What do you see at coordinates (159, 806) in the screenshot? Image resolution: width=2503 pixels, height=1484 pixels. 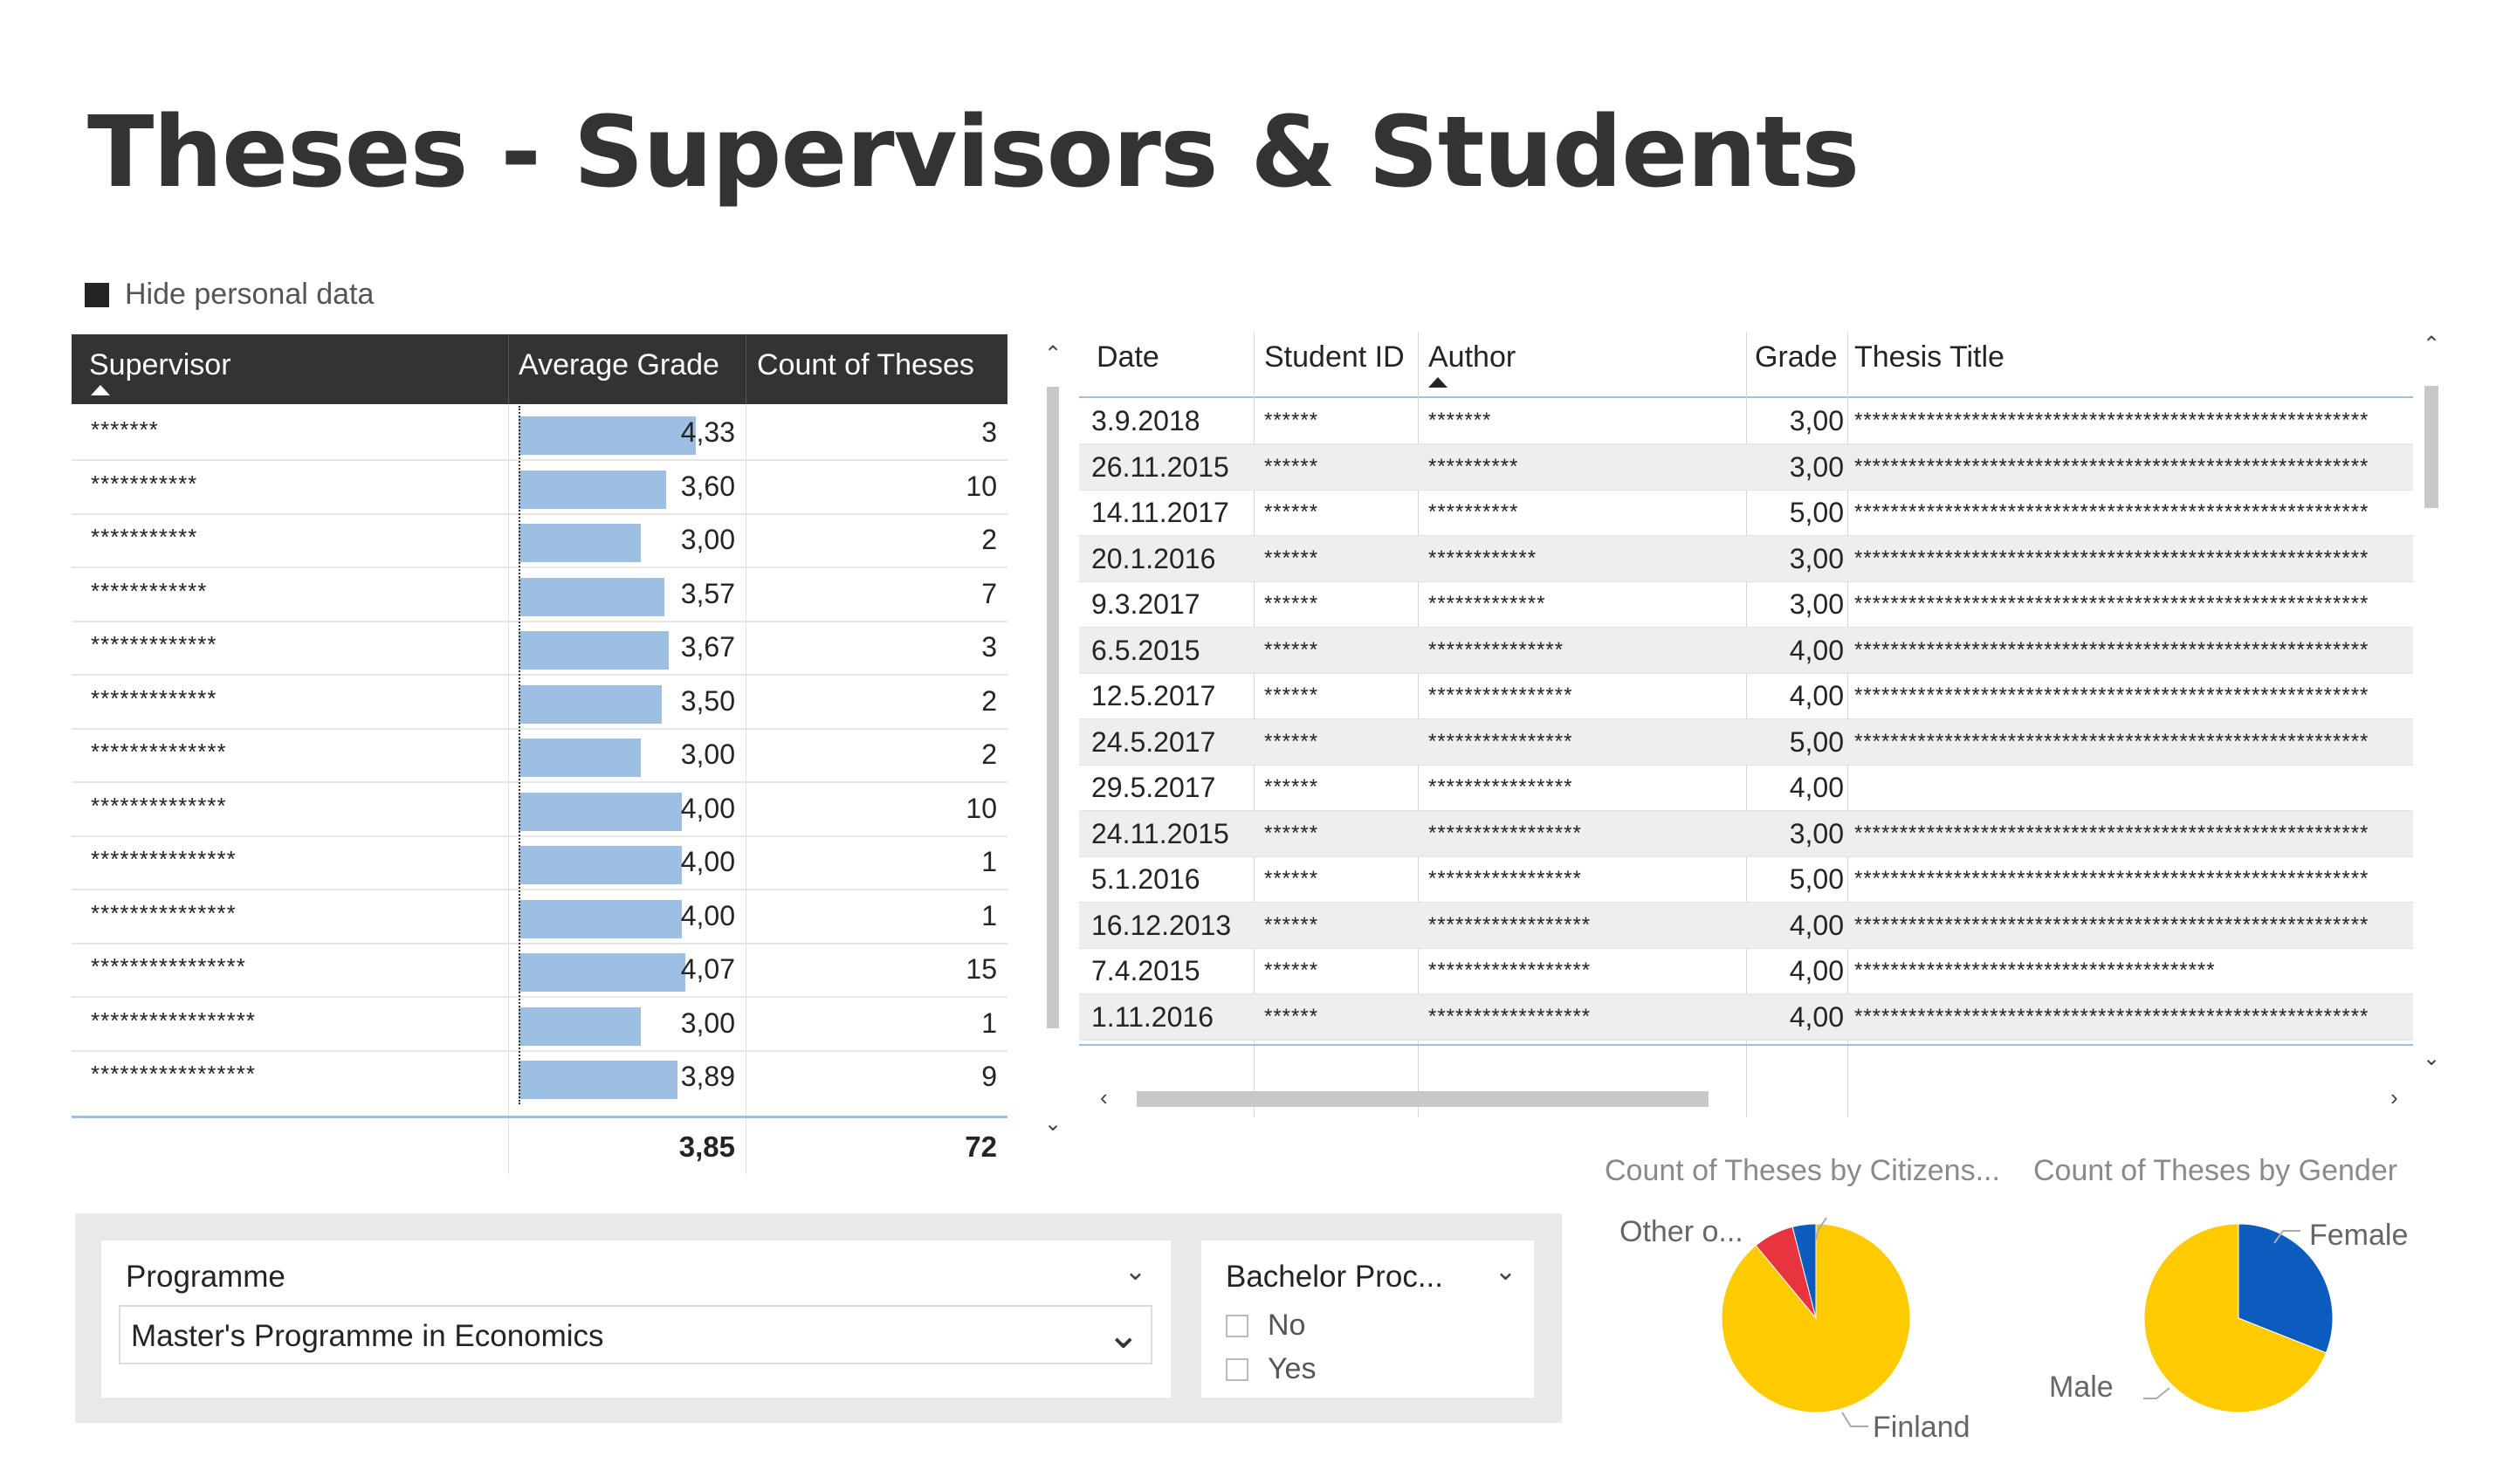 I see `supervisor-name: **************` at bounding box center [159, 806].